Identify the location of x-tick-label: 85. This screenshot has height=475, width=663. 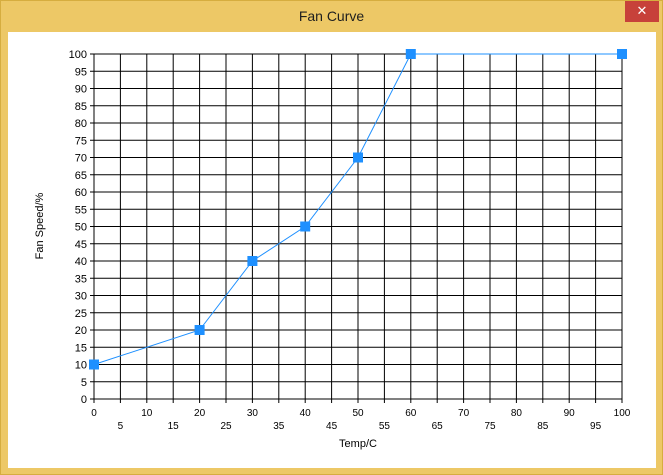
(543, 426).